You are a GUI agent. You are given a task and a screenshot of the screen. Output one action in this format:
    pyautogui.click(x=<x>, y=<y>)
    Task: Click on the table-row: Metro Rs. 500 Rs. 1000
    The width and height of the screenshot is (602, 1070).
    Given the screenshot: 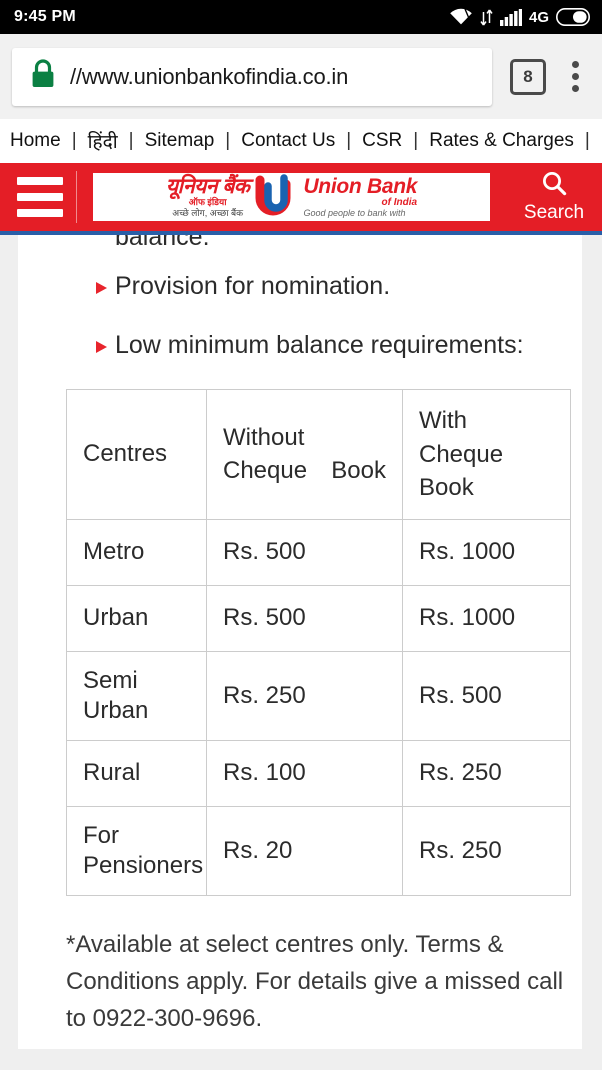 What is the action you would take?
    pyautogui.click(x=318, y=552)
    